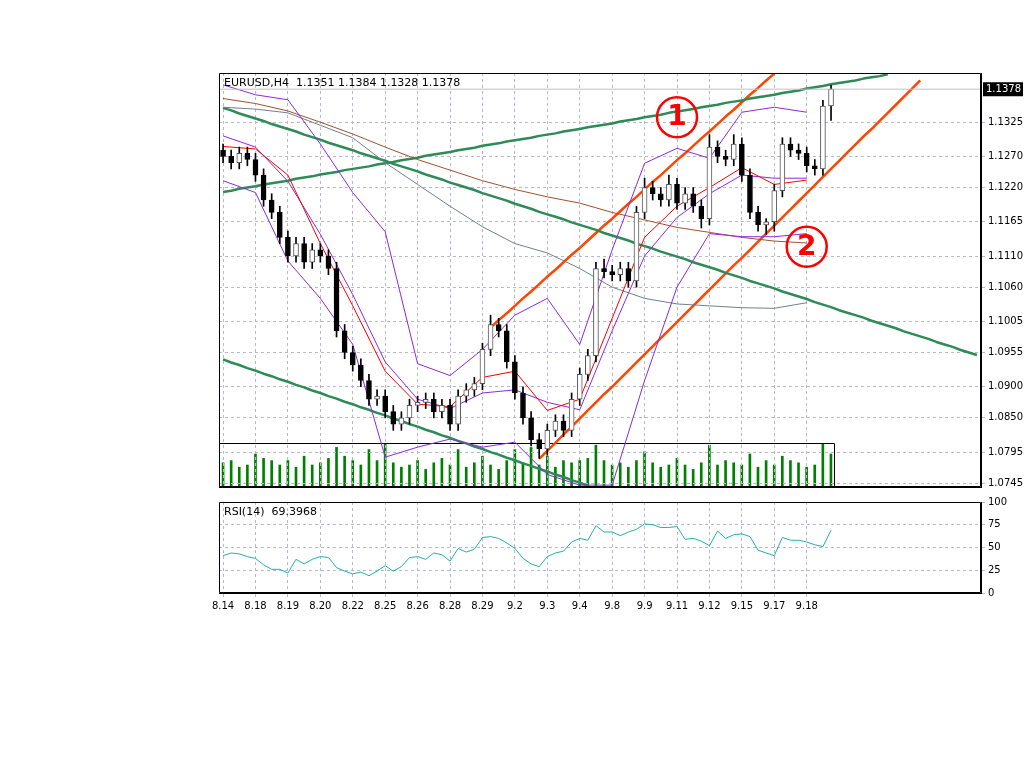 The width and height of the screenshot is (1024, 768). I want to click on y-tick-label: 1.1325, so click(1005, 121).